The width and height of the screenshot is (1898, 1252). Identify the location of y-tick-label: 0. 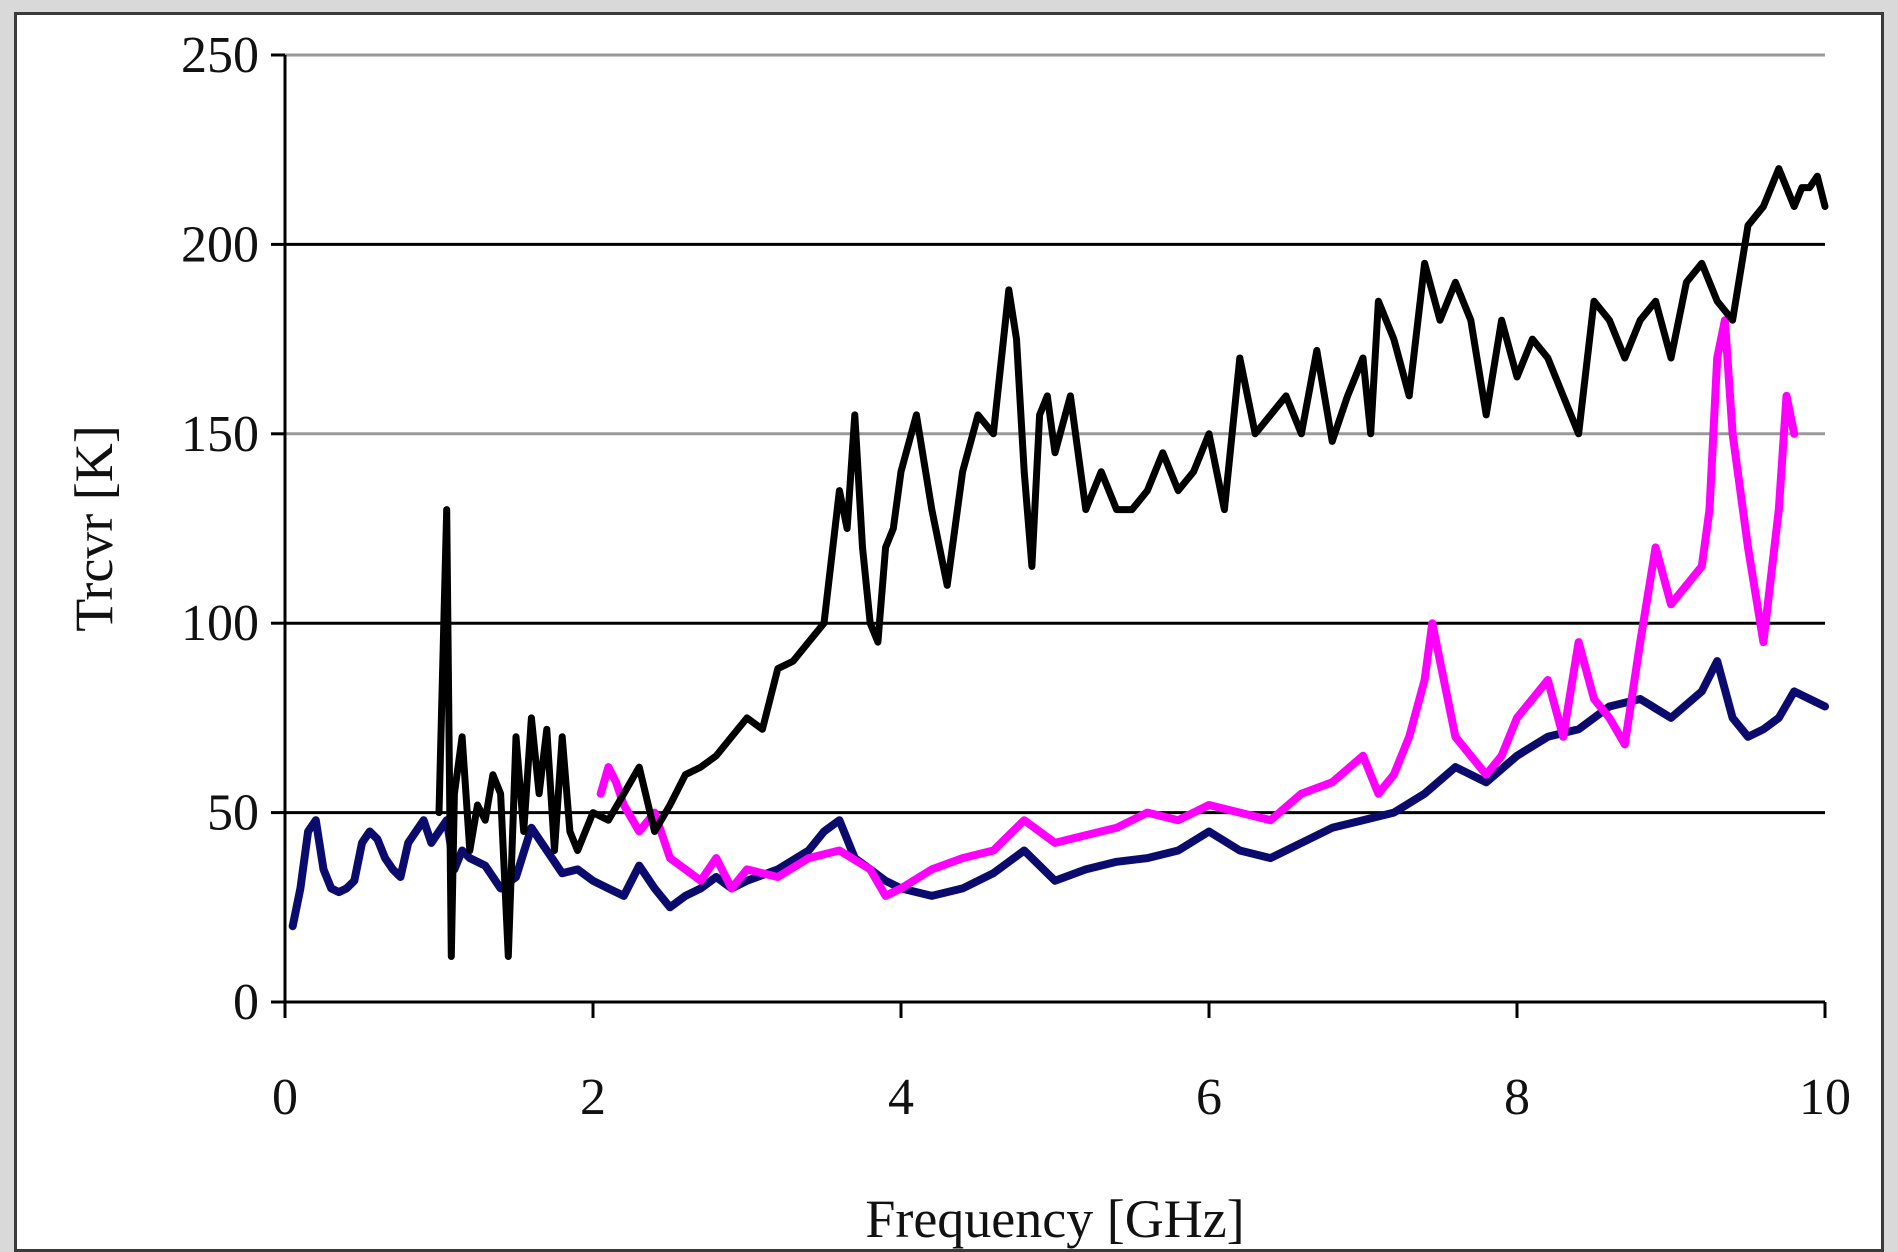
(246, 1002).